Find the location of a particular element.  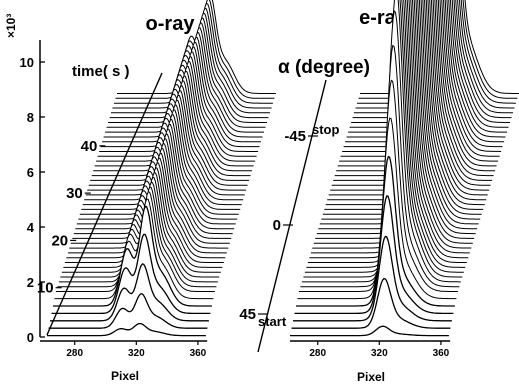

y-tick-label: 0 is located at coordinates (30, 337).